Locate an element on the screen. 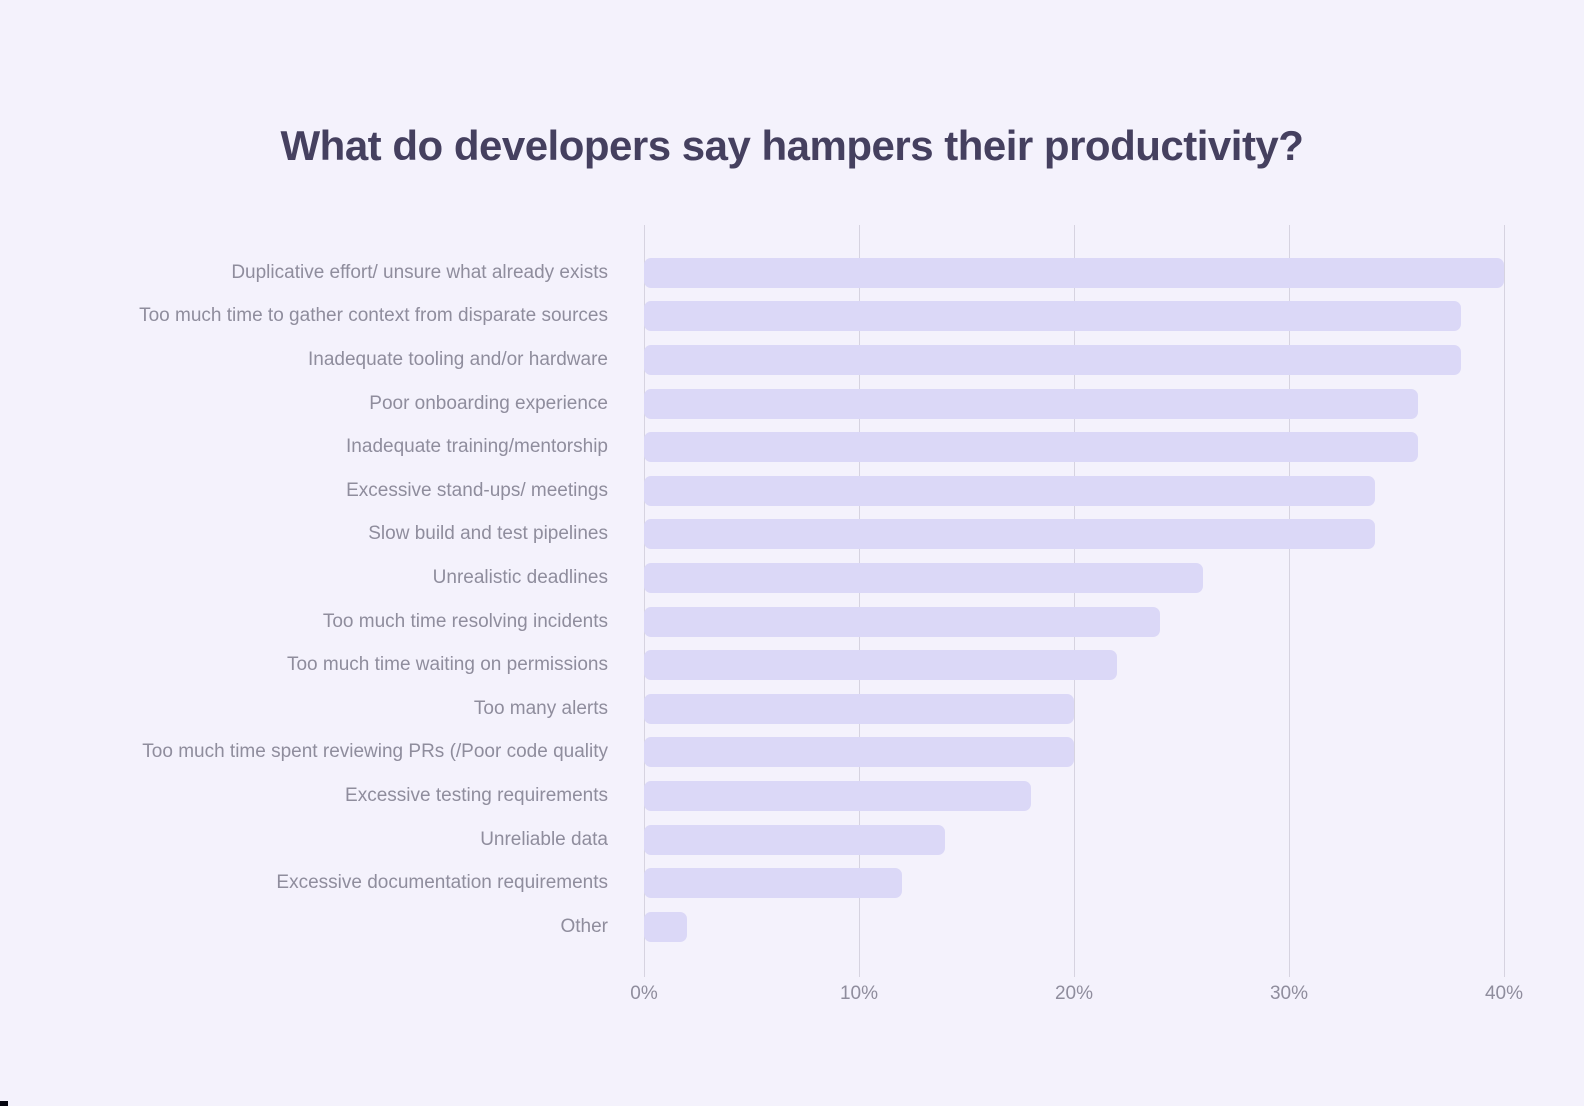  category-label: Excessive stand-ups/ meetings is located at coordinates (477, 490).